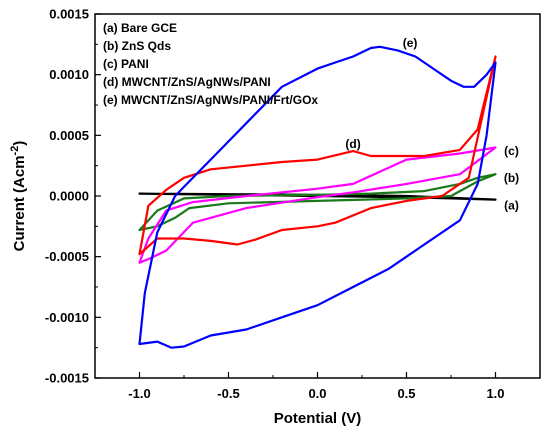 This screenshot has height=436, width=550. Describe the element at coordinates (126, 64) in the screenshot. I see `legend-entry: (c) PANI` at that location.